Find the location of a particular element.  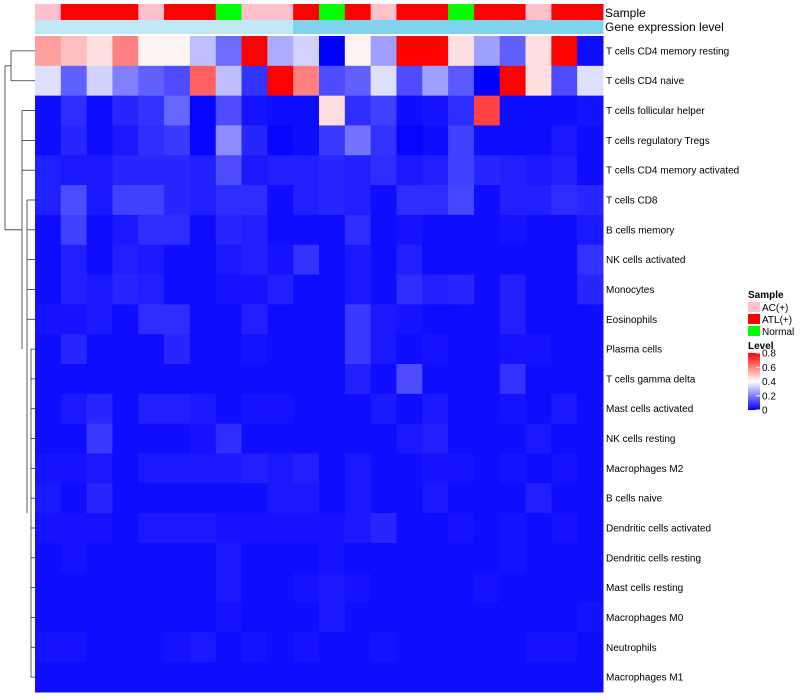

row-label: Monocytes is located at coordinates (630, 290).